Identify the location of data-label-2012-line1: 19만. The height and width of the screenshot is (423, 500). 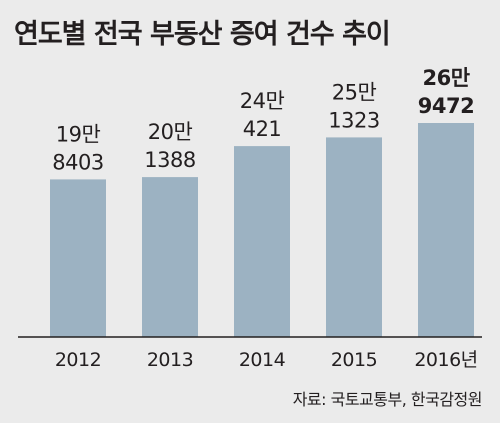
(78, 134).